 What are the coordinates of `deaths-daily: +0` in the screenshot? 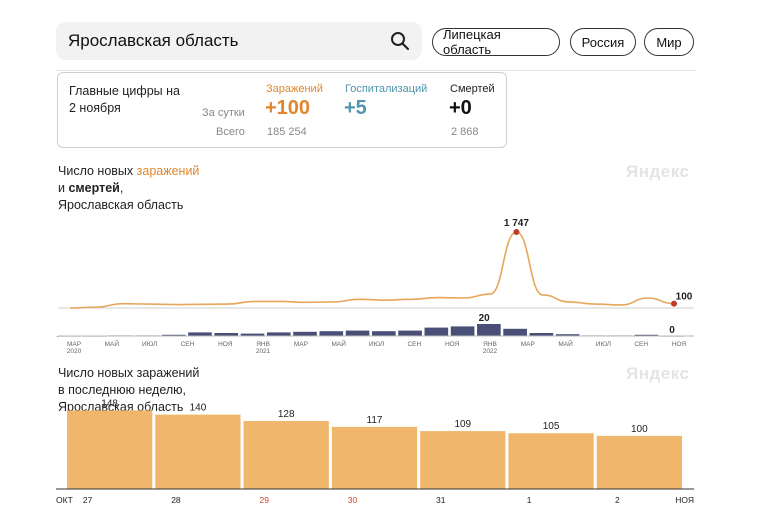 It's located at (460, 108).